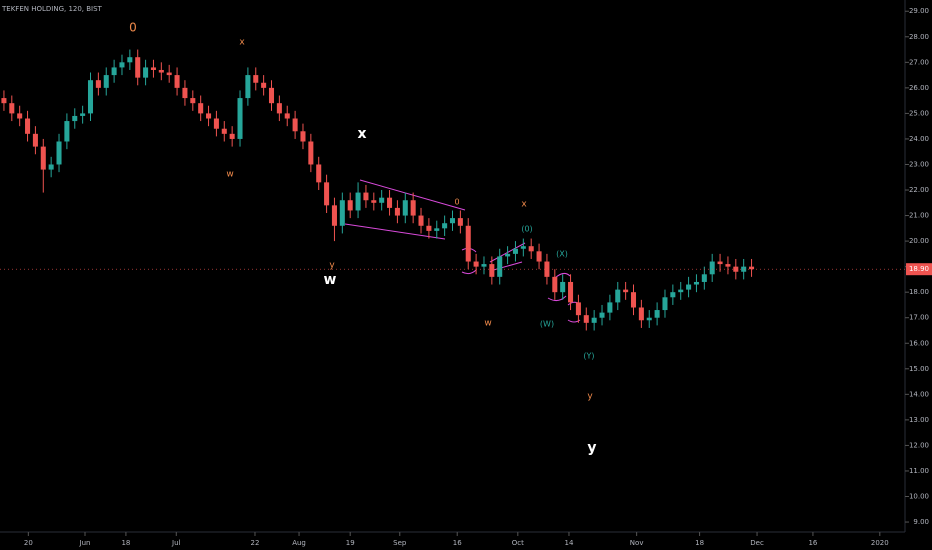 The width and height of the screenshot is (932, 550). I want to click on wave-label: (X), so click(562, 254).